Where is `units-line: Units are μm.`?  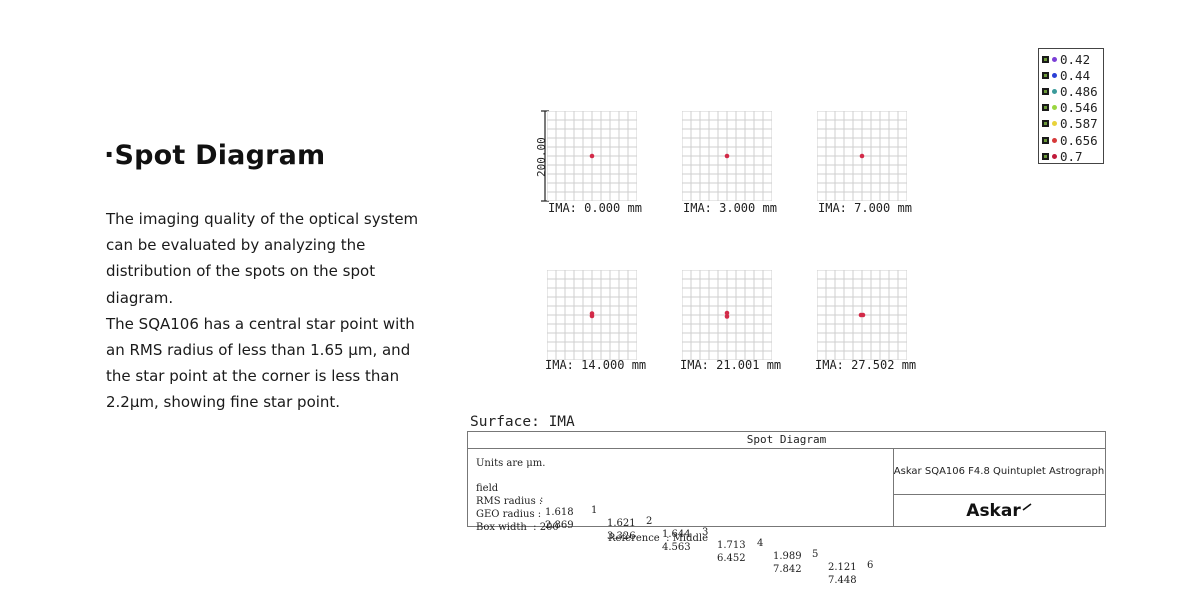
units-line: Units are μm. is located at coordinates (511, 463).